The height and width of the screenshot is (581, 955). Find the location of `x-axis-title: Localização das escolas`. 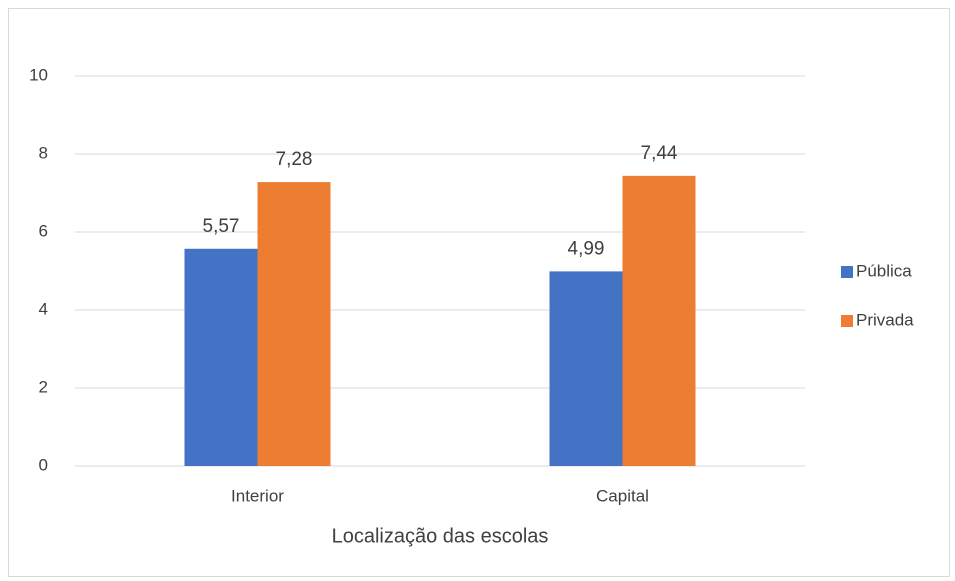

x-axis-title: Localização das escolas is located at coordinates (440, 536).